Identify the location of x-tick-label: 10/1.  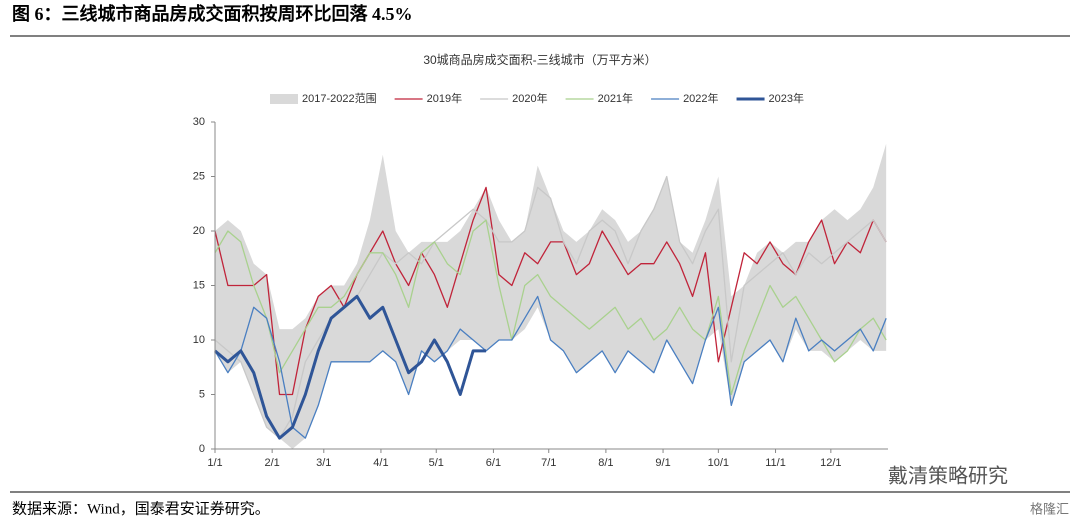
(718, 463).